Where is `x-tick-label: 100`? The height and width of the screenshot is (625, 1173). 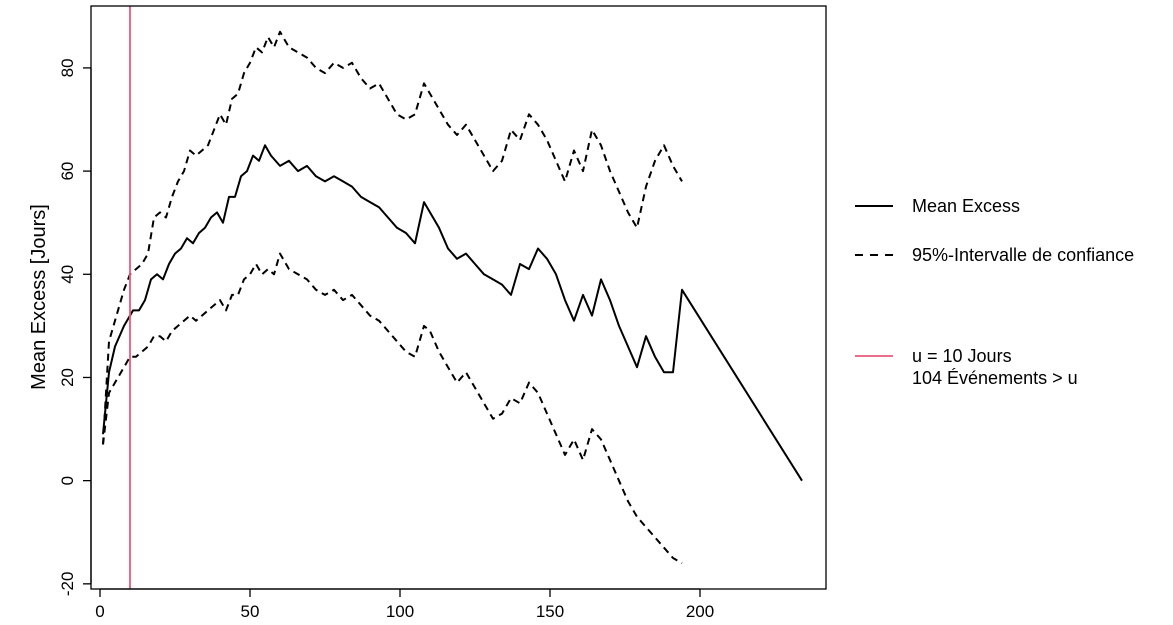 x-tick-label: 100 is located at coordinates (400, 611).